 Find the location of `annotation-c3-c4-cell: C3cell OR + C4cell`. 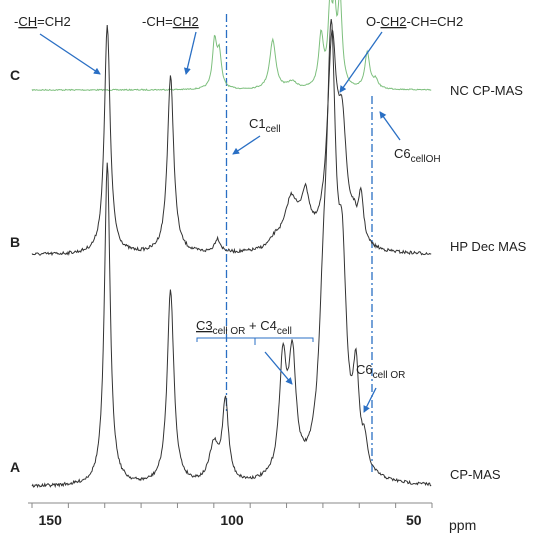

annotation-c3-c4-cell: C3cell OR + C4cell is located at coordinates (244, 327).